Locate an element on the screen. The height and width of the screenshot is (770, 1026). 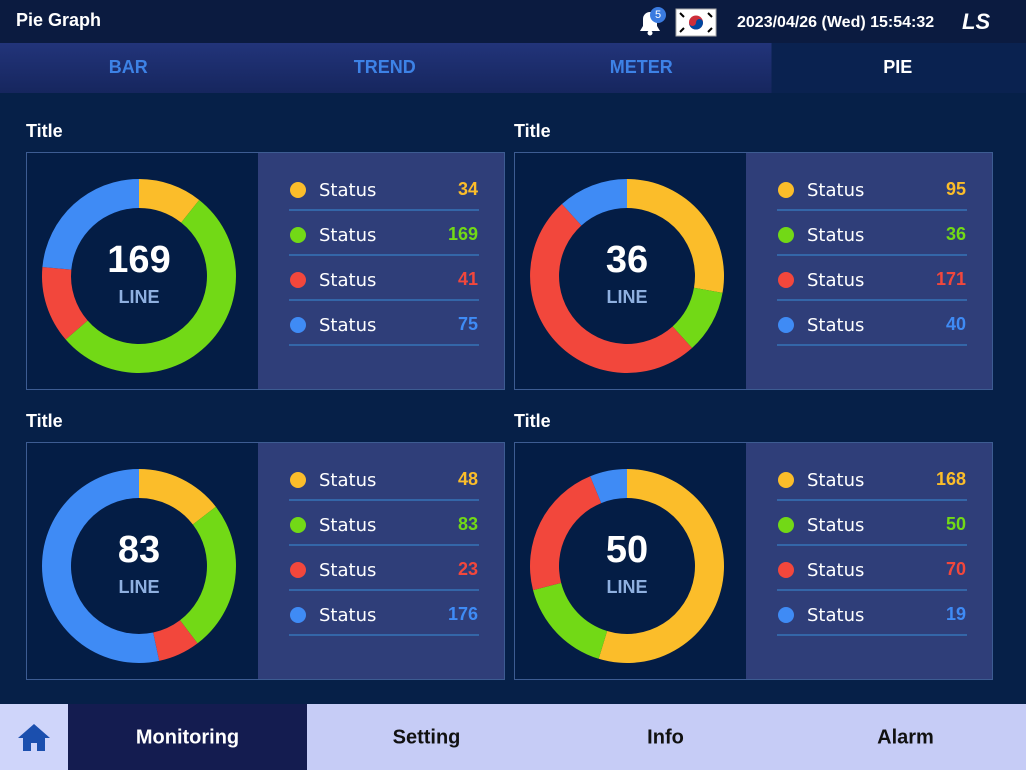
center-value: 169 is located at coordinates (138, 260).